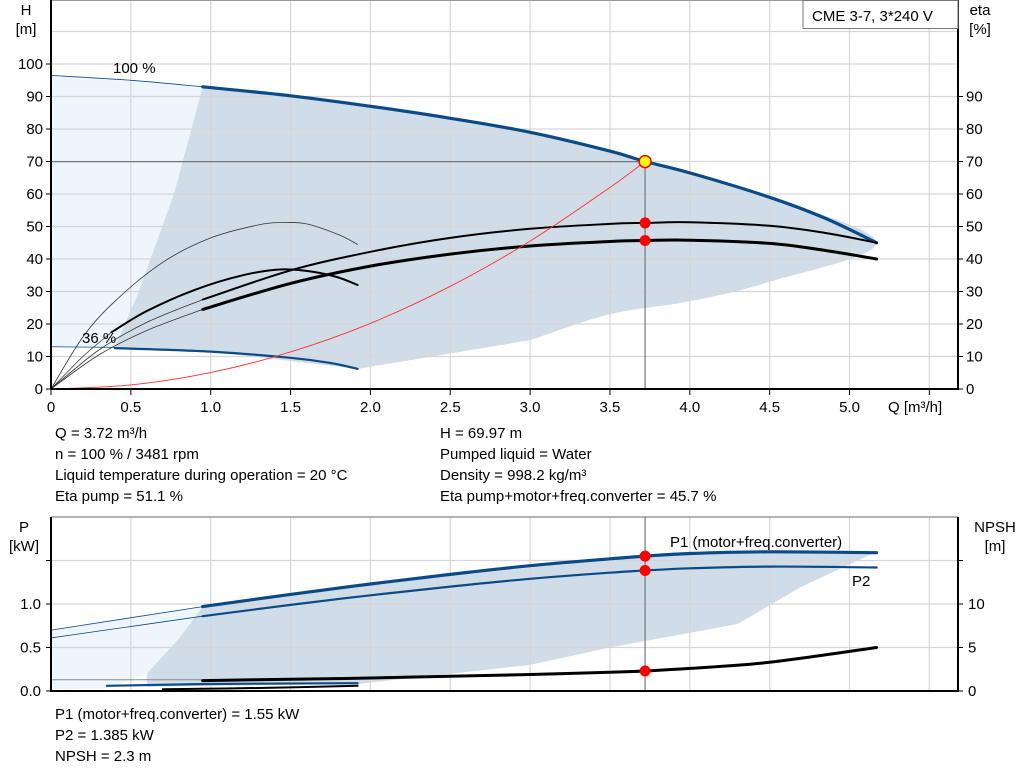  I want to click on info-flow: Q = 3.72 m³/h, so click(101, 433).